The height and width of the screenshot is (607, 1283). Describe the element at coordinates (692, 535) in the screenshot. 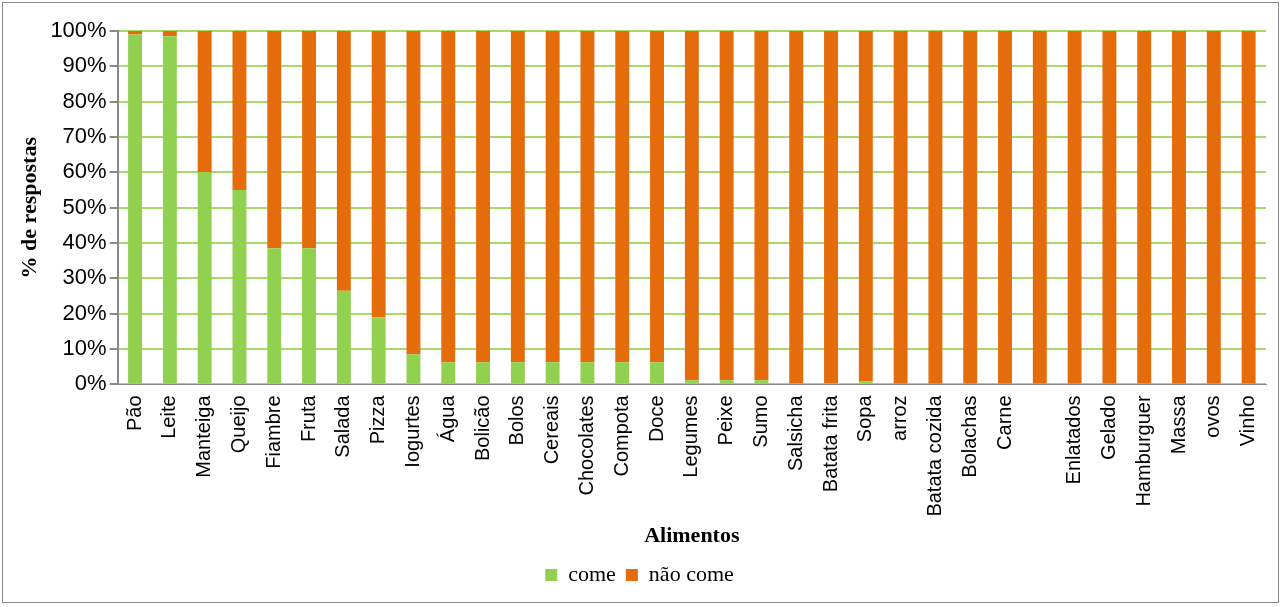

I see `x-axis-title: Alimentos` at that location.